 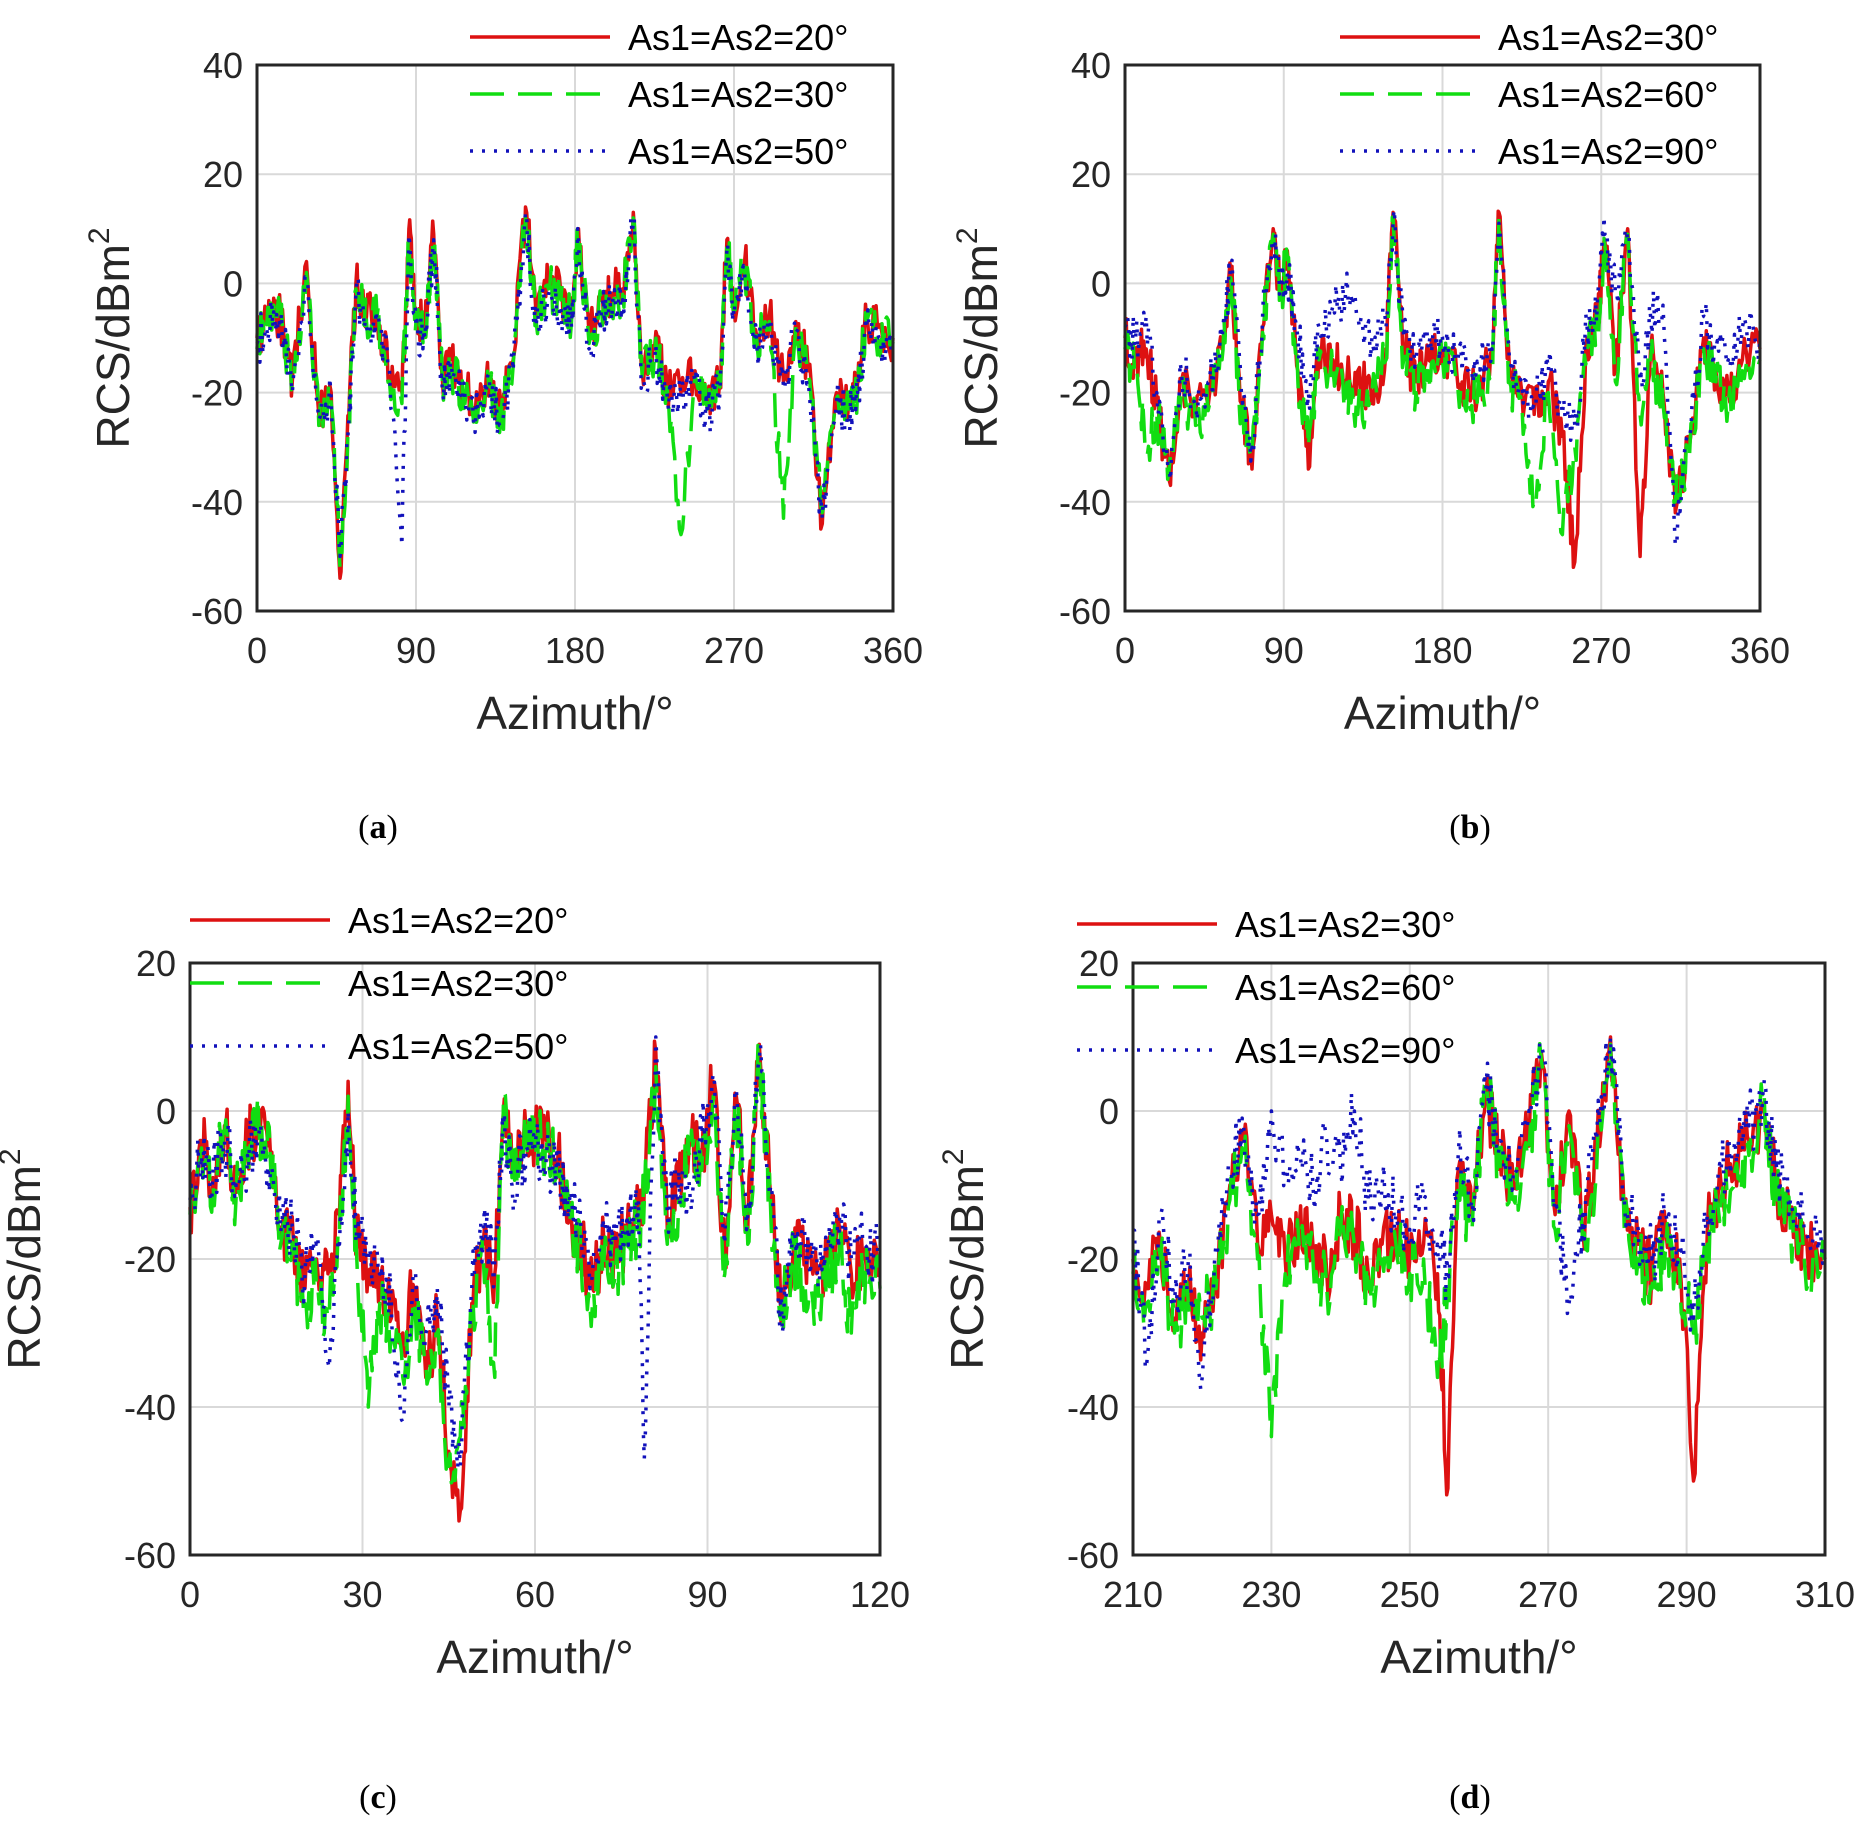 I want to click on chart-d-y-tick-label: -20, so click(x=1093, y=1259).